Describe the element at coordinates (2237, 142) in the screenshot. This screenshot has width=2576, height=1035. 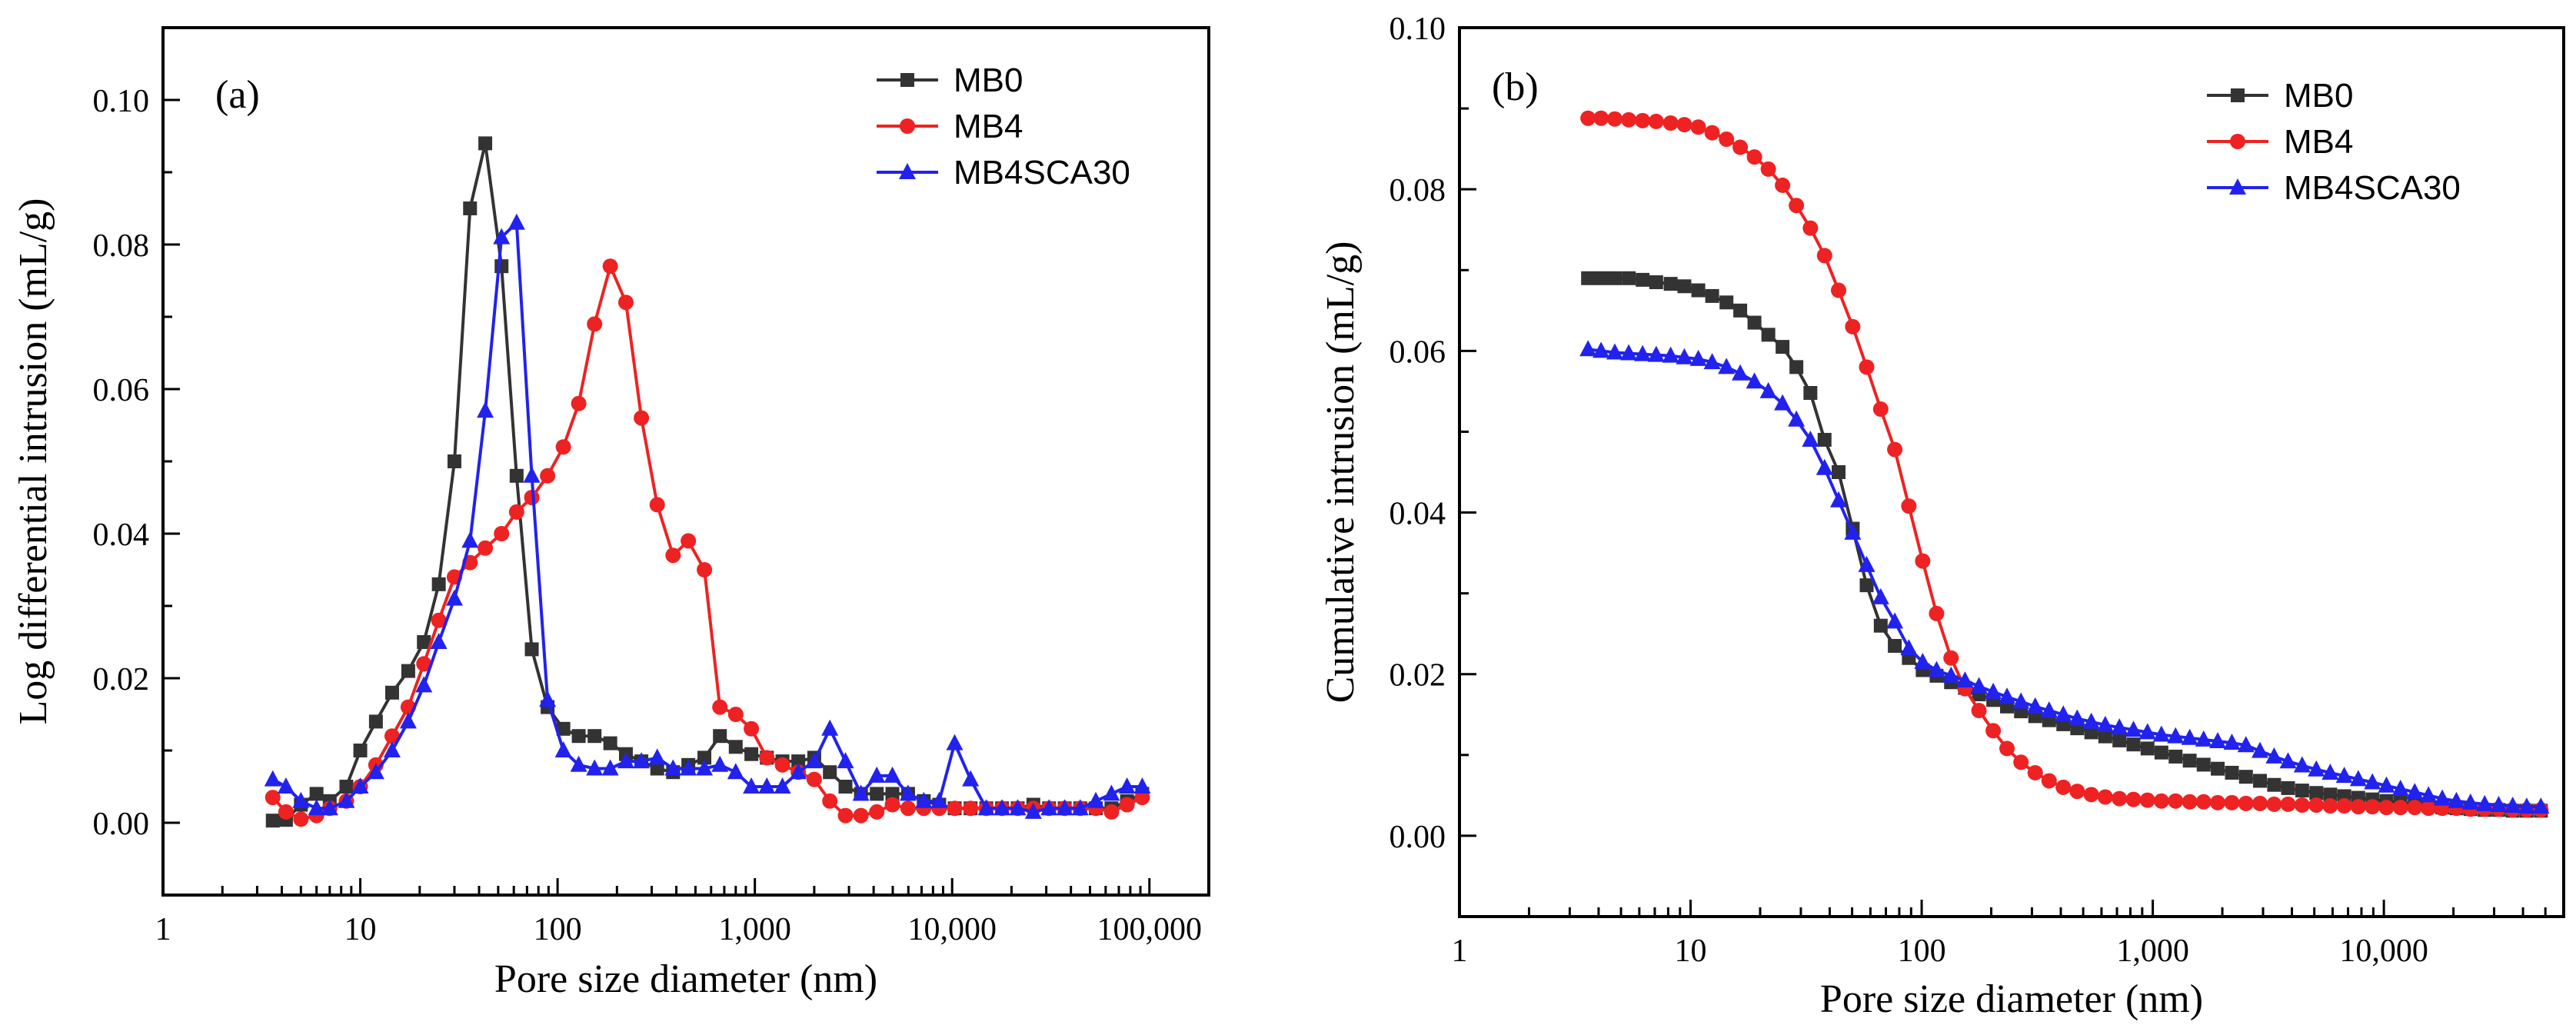
I see `legend-marker-MB4` at that location.